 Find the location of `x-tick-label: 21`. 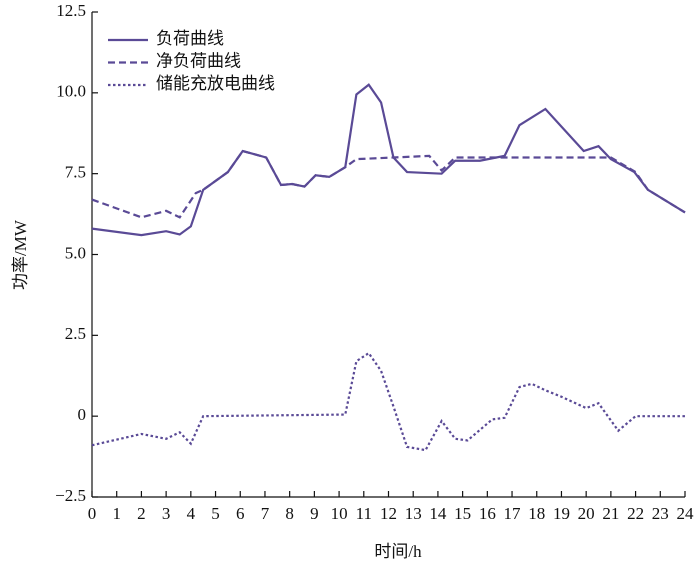

x-tick-label: 21 is located at coordinates (610, 513).